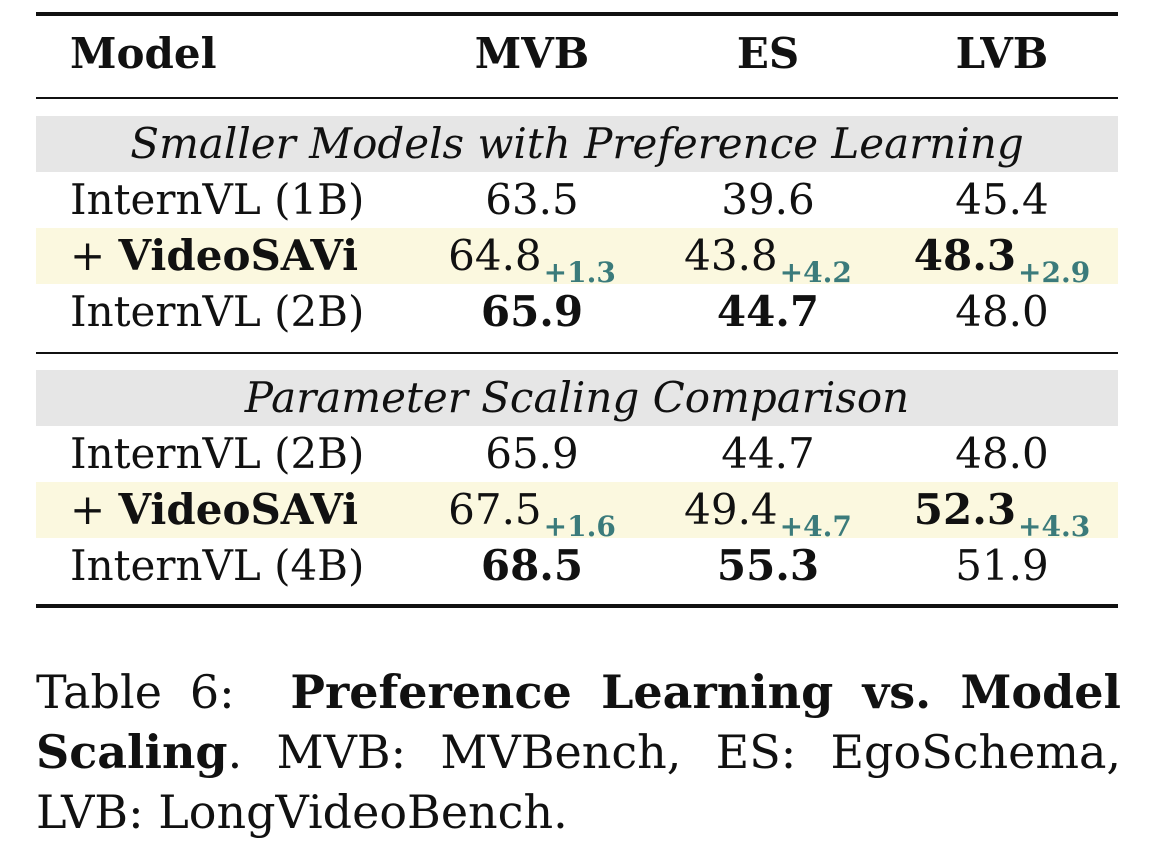  I want to click on lvb-cell: 48.3+2.9, so click(1002, 258).